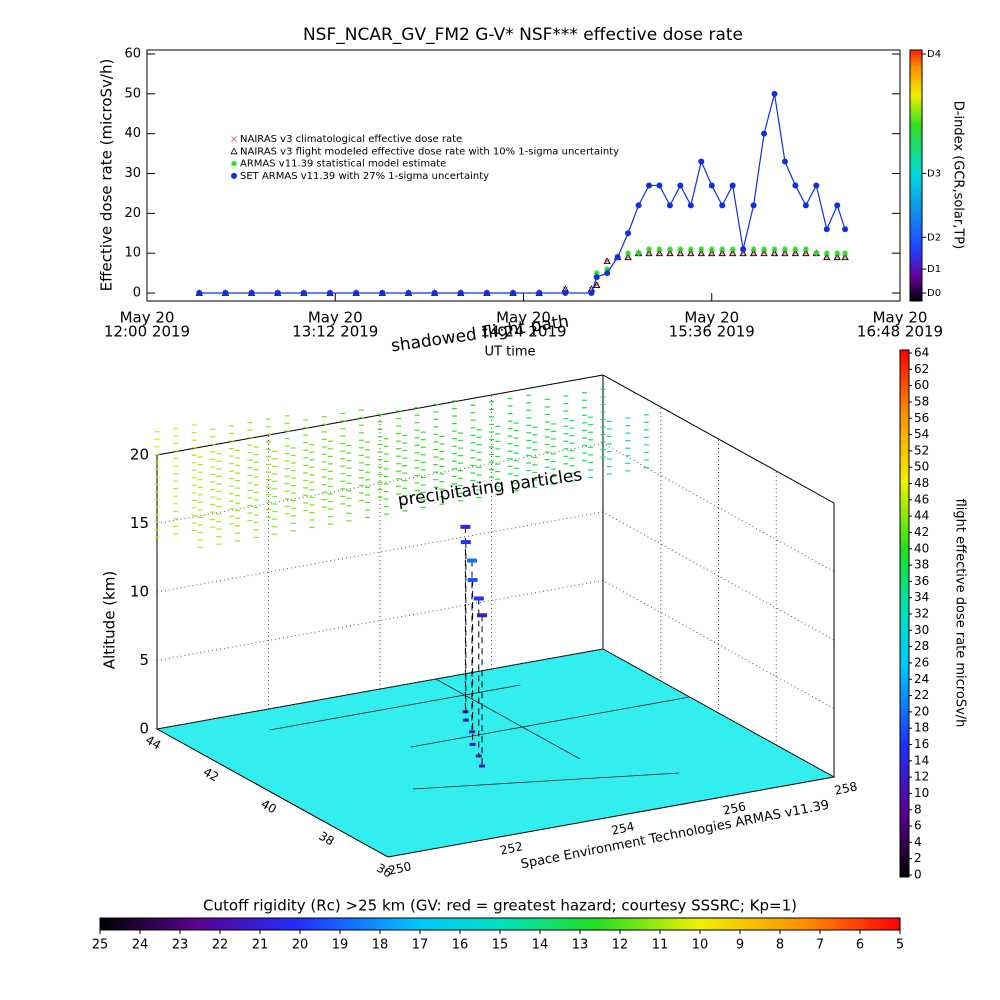 This screenshot has width=1000, height=1000. Describe the element at coordinates (921, 353) in the screenshot. I see `colorbar-tick-label: 64` at that location.